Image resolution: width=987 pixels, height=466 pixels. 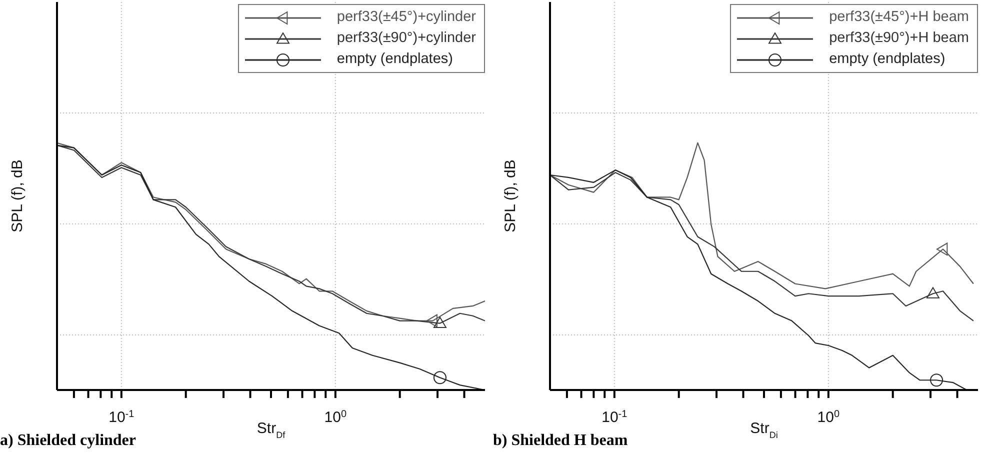 What do you see at coordinates (899, 17) in the screenshot?
I see `text: perf33(±45°)+H beam` at bounding box center [899, 17].